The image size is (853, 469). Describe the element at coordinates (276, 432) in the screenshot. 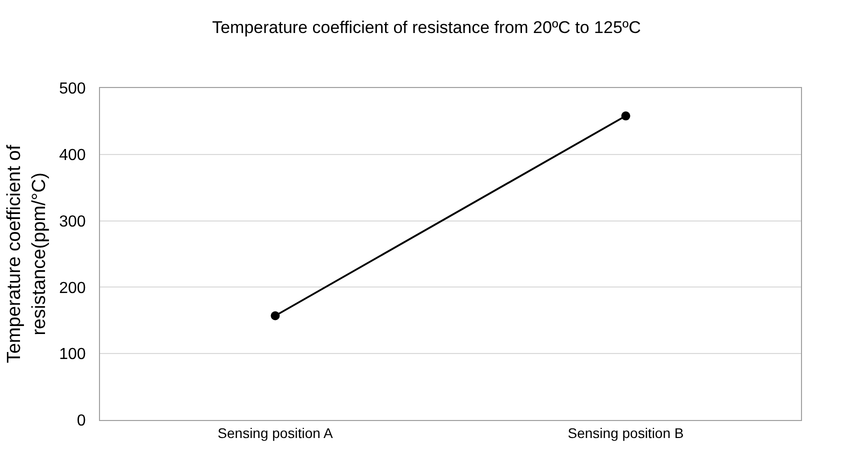

I see `x-tick-label: Sensing position A` at that location.